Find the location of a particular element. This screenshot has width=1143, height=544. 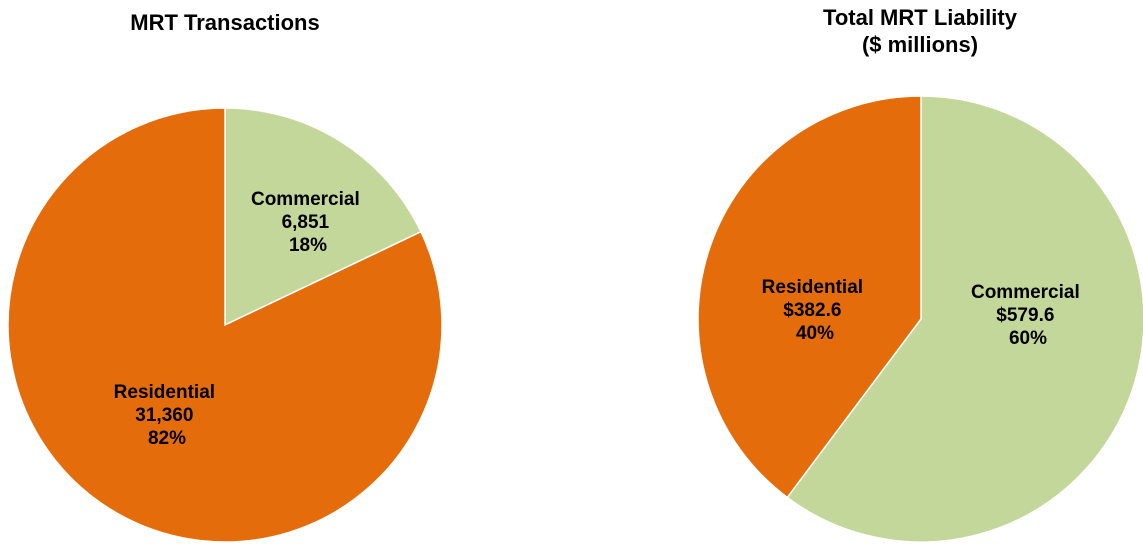

slice-percent-label: 18% is located at coordinates (308, 245).